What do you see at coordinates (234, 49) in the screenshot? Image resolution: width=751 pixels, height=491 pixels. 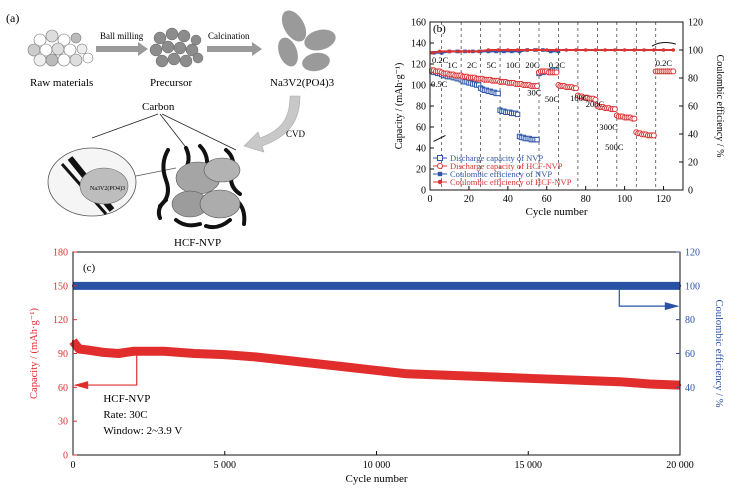 I see `arrow-calcination-icon` at bounding box center [234, 49].